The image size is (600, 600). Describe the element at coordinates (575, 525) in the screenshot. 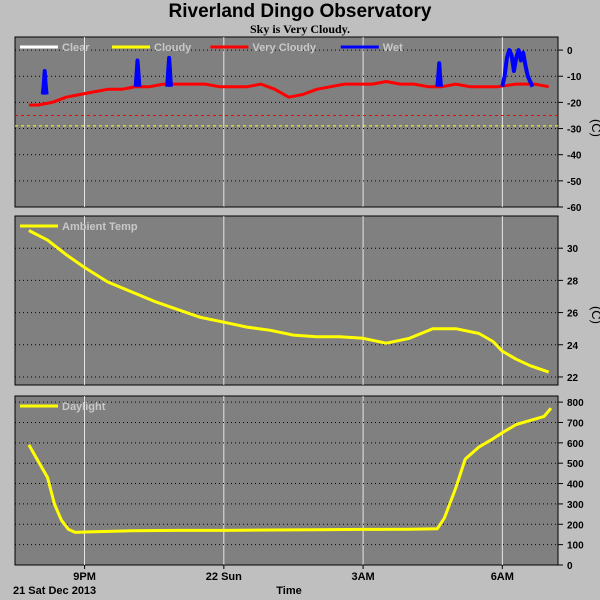

I see `y-tick-label: 200` at that location.